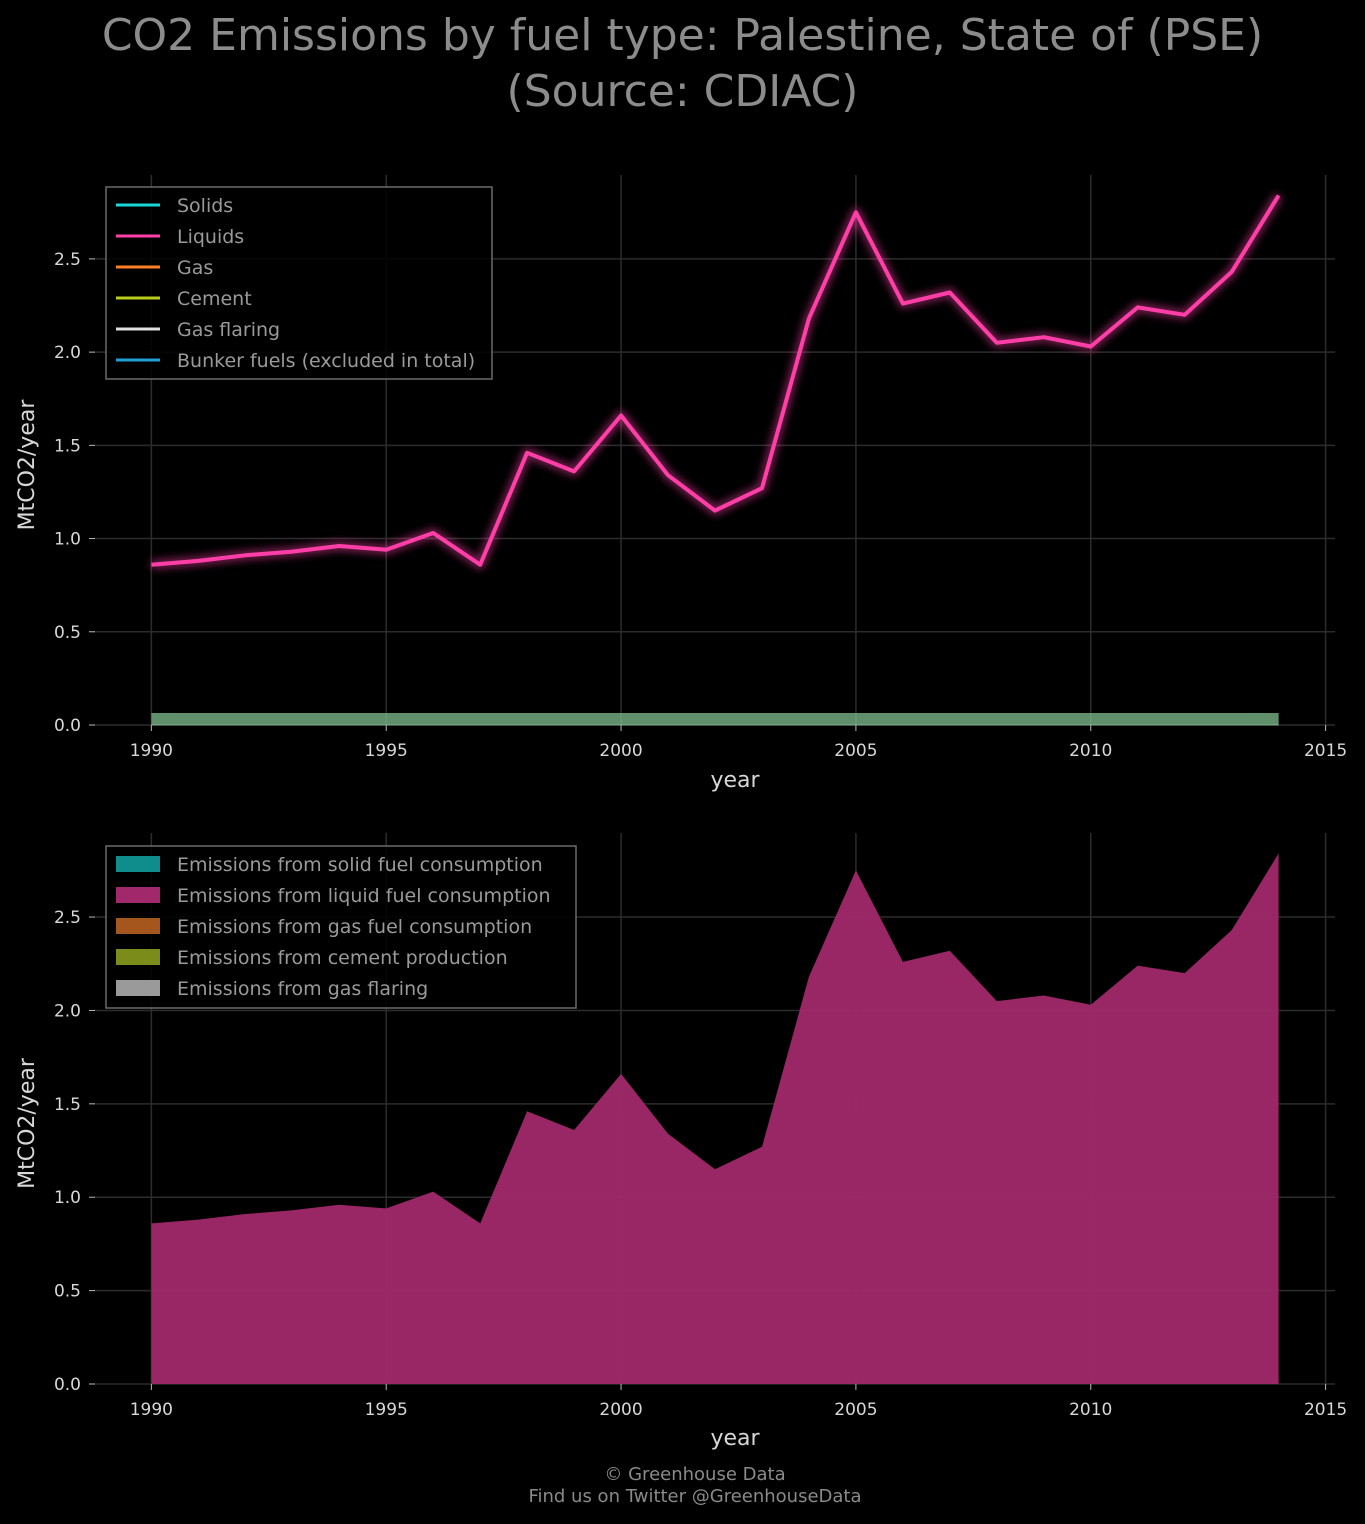  I want to click on legend-label: Gas, so click(195, 268).